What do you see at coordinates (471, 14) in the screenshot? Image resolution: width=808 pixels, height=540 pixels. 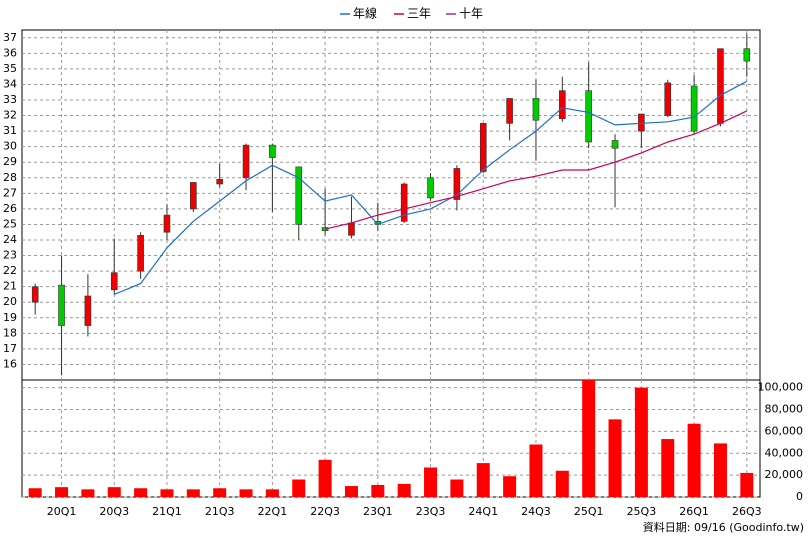 I see `legend-label: 十年` at bounding box center [471, 14].